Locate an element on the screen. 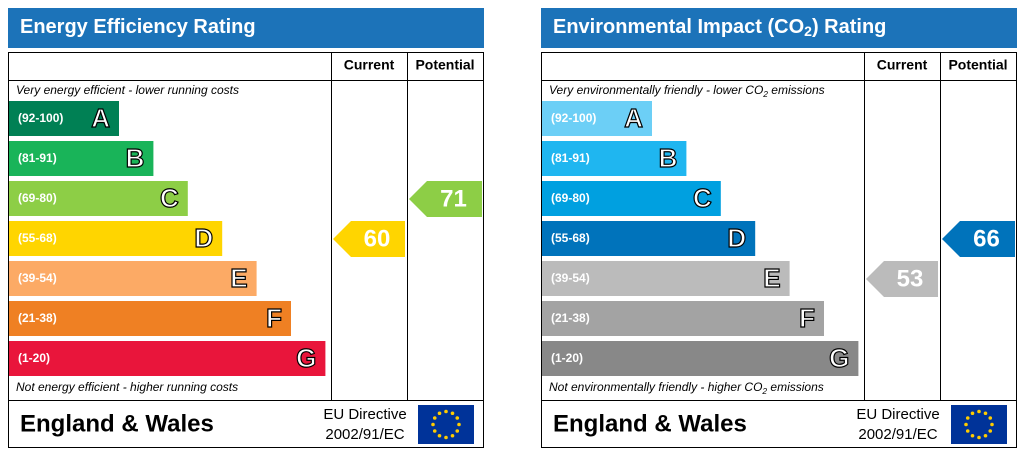 Image resolution: width=1024 pixels, height=452 pixels. band-letter: E is located at coordinates (238, 278).